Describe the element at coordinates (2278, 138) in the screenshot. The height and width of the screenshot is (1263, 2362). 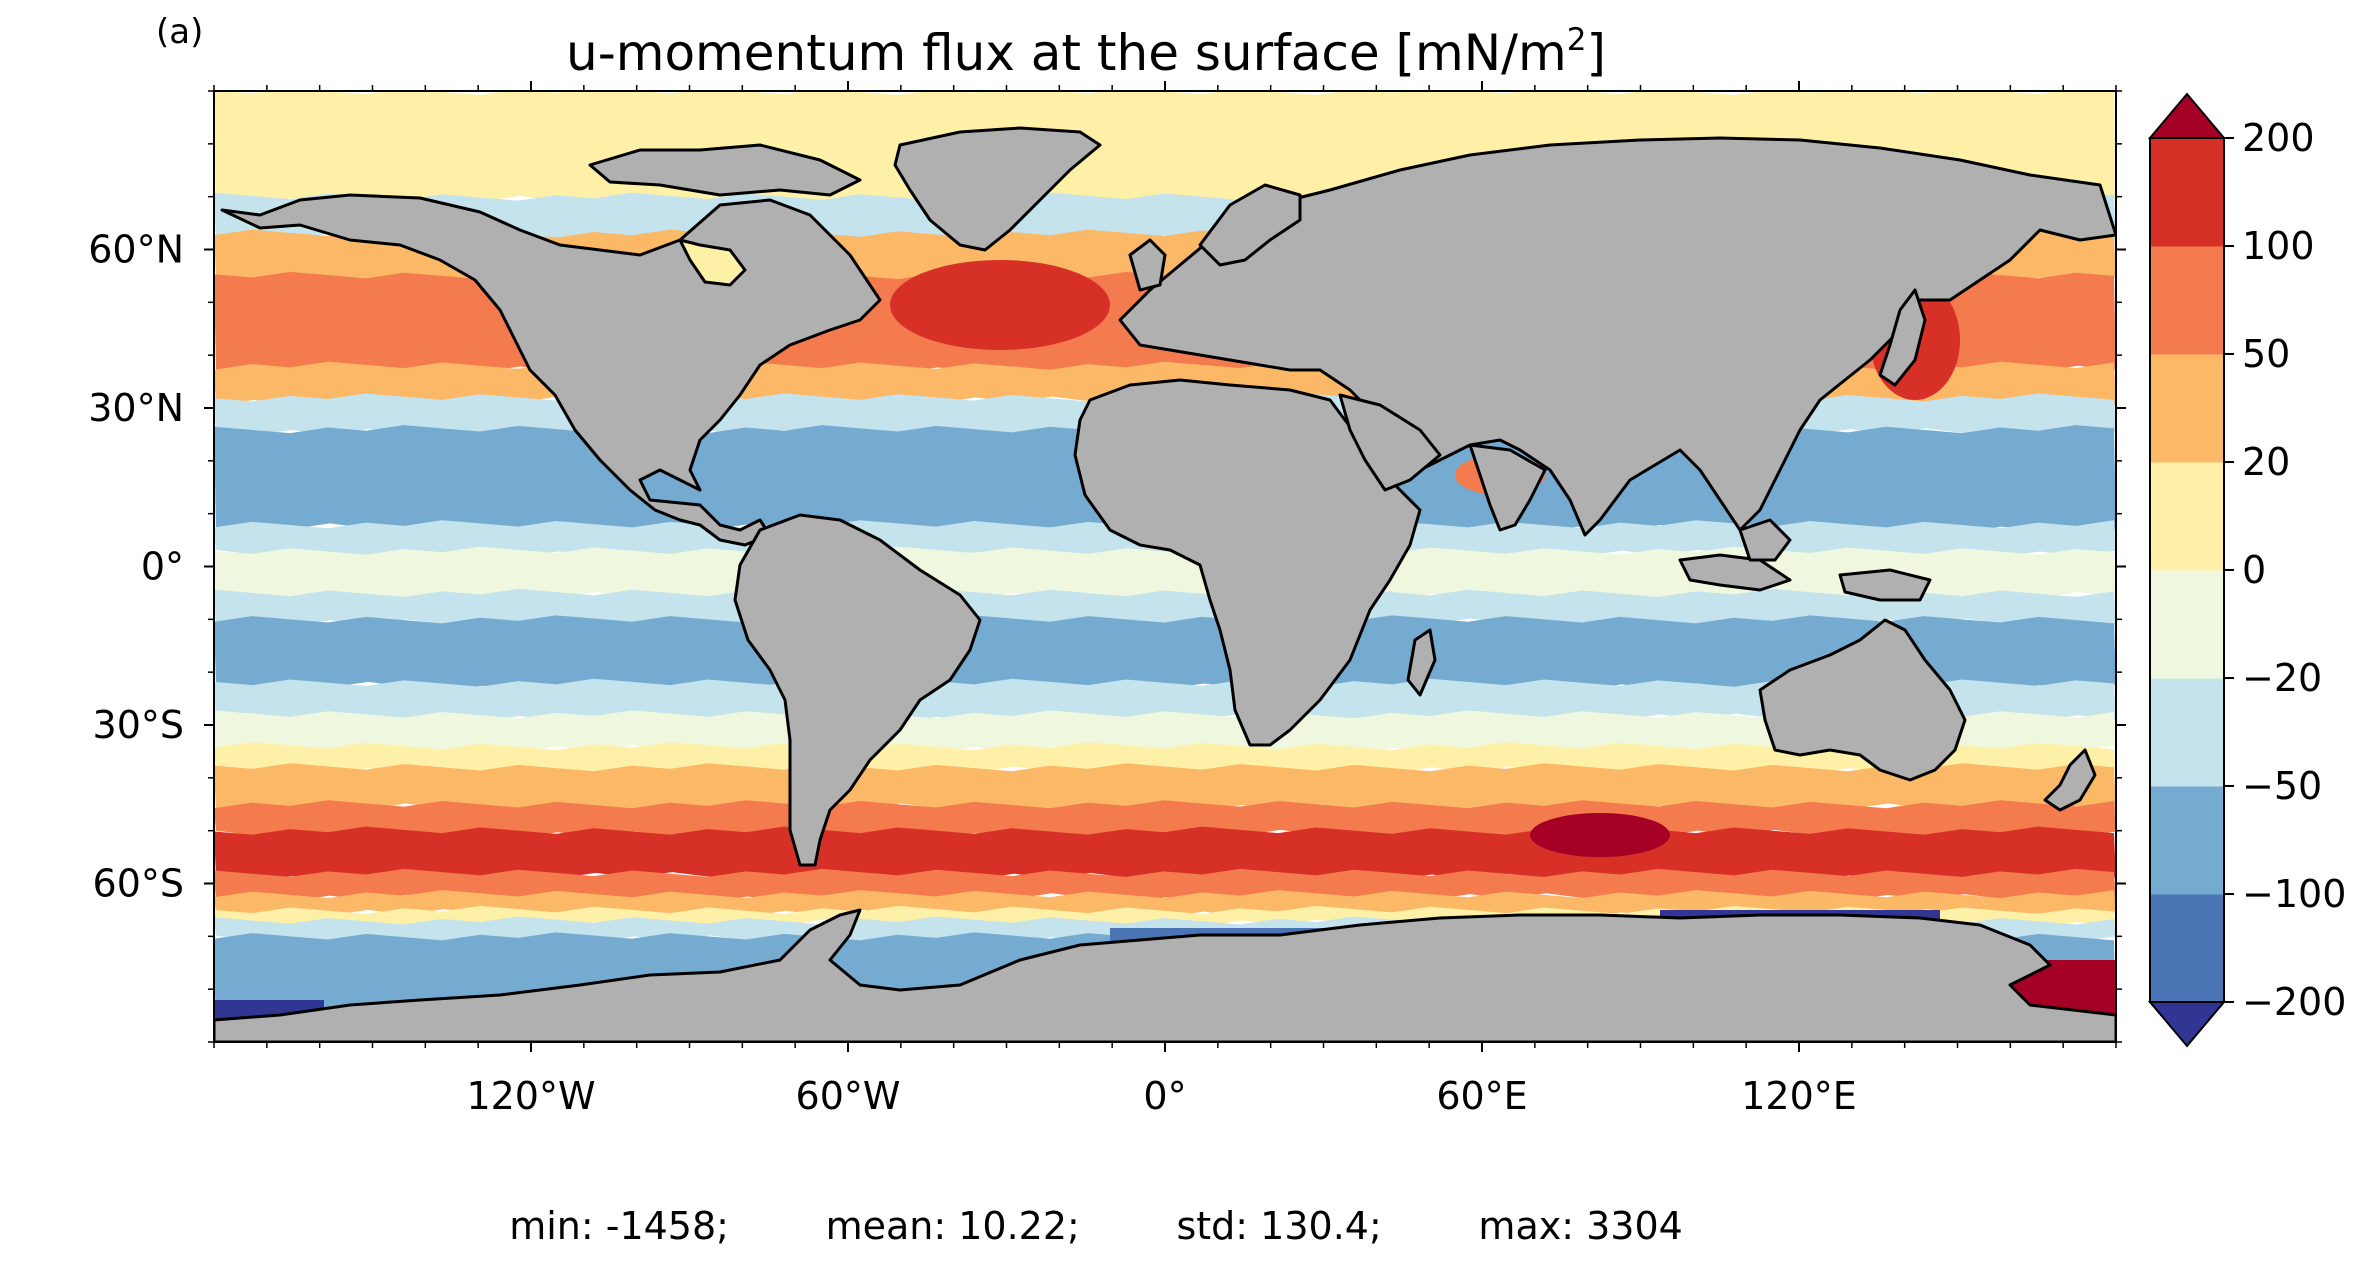
I see `colorbar-tick-label: 200` at that location.